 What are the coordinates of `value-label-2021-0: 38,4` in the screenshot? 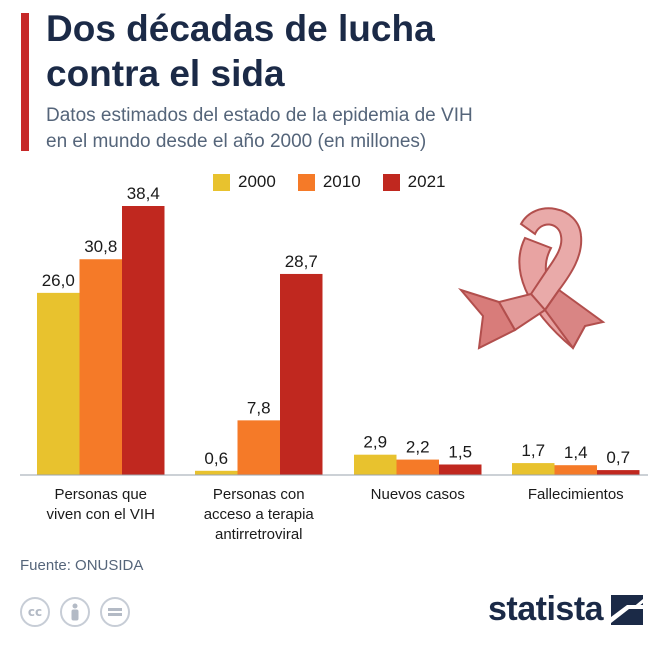 It's located at (143, 193).